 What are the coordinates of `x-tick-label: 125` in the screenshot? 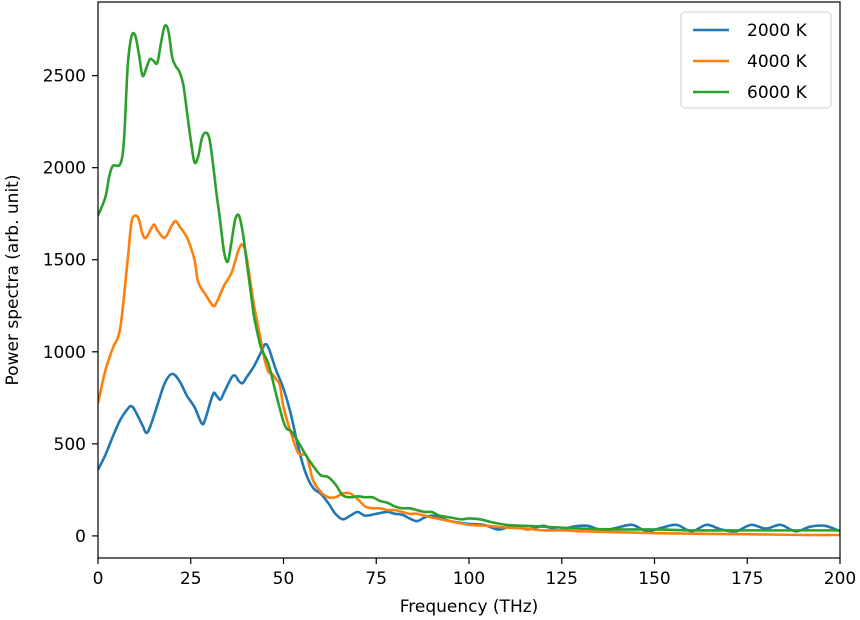 It's located at (562, 579).